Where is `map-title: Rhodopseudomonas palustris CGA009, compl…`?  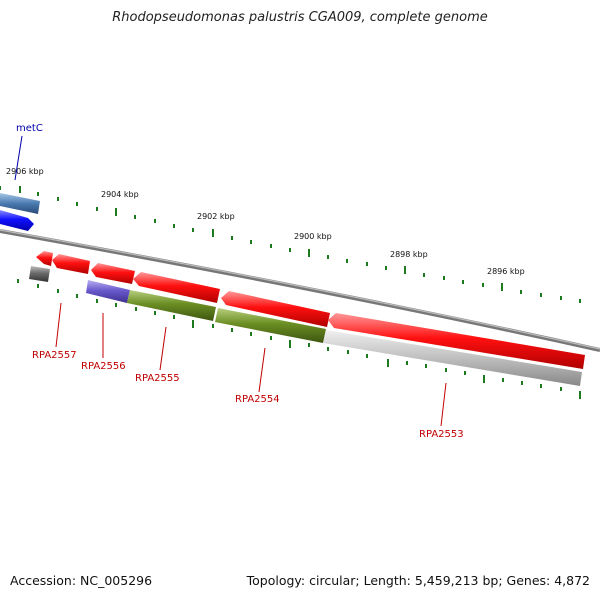
map-title: Rhodopseudomonas palustris CGA009, compl… is located at coordinates (300, 17).